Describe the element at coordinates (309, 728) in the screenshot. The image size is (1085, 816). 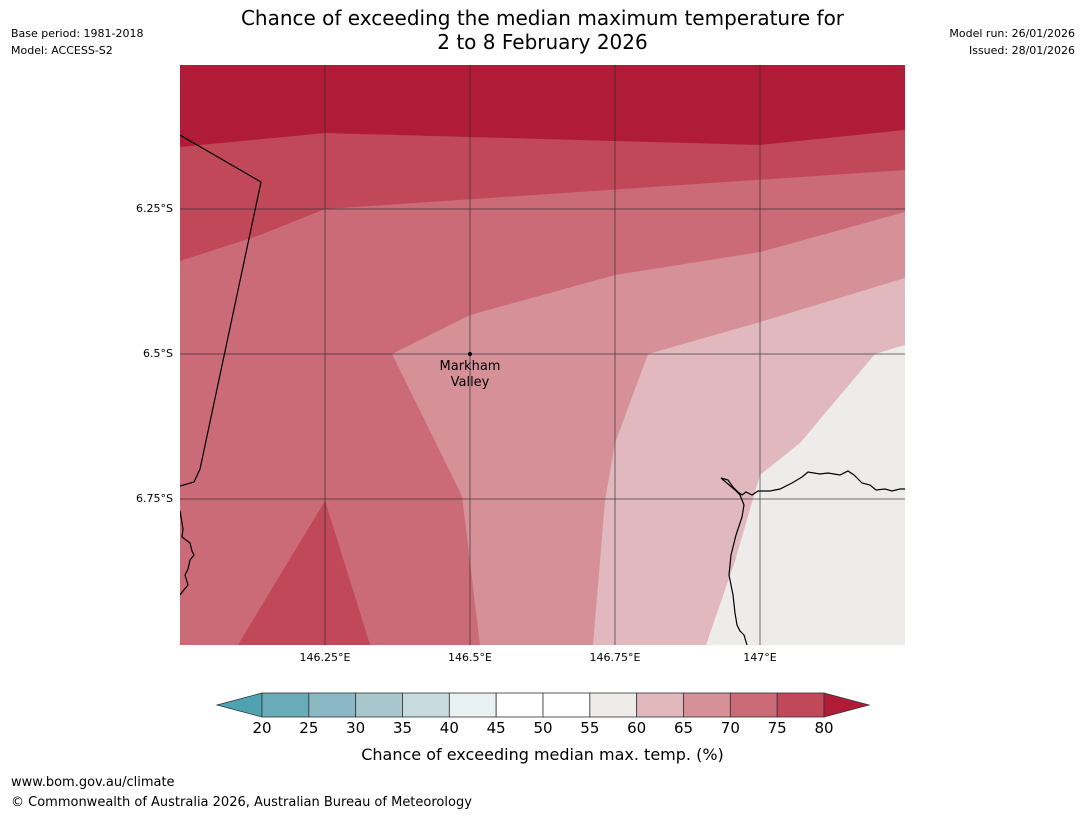
I see `colorbar-tick-label: 25` at that location.